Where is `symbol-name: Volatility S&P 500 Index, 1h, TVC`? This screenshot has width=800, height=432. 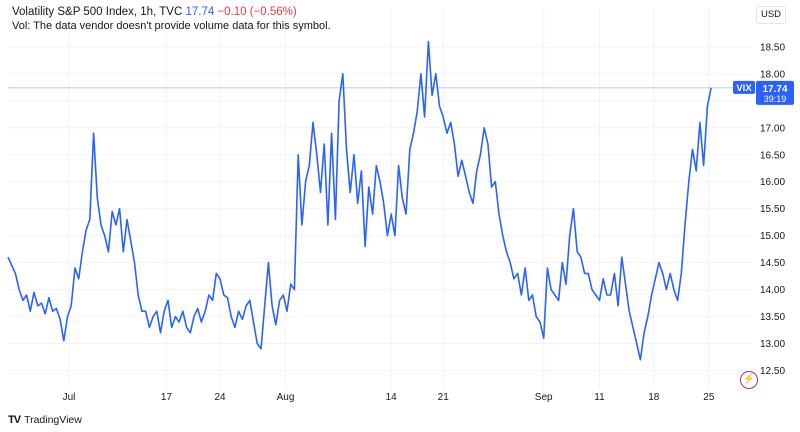 symbol-name: Volatility S&P 500 Index, 1h, TVC is located at coordinates (97, 12).